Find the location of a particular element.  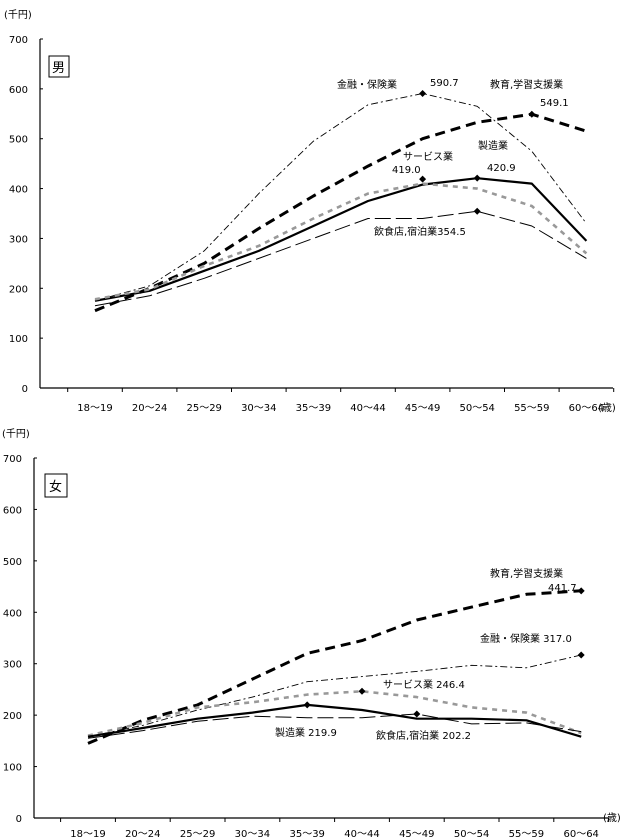

series-value-label: 441.7 is located at coordinates (562, 588).